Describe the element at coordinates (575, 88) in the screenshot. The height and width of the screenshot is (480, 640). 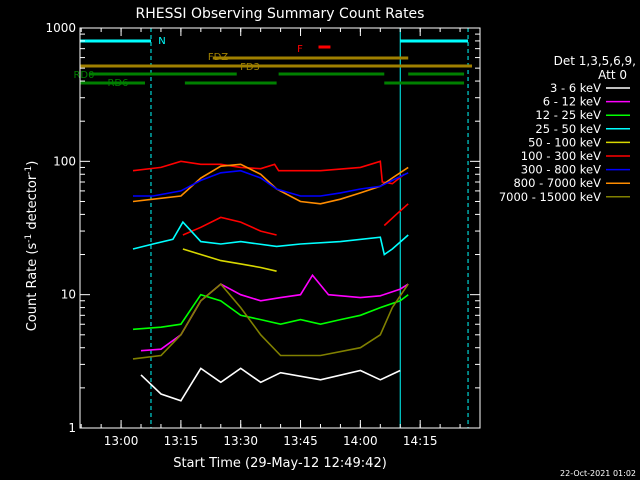
I see `legend-label-0: 3 - 6 keV` at that location.